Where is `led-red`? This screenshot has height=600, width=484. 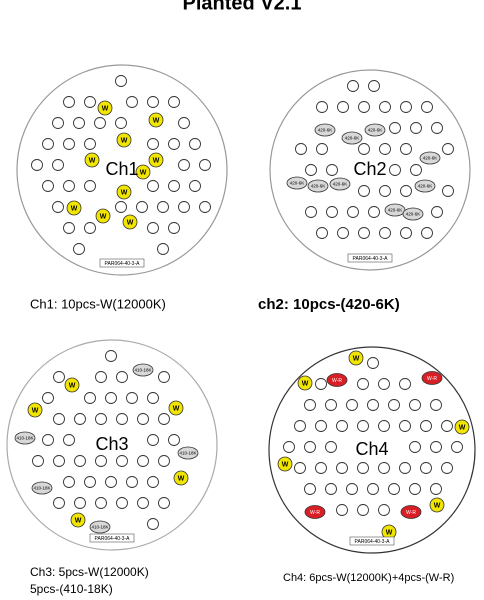 led-red is located at coordinates (411, 512).